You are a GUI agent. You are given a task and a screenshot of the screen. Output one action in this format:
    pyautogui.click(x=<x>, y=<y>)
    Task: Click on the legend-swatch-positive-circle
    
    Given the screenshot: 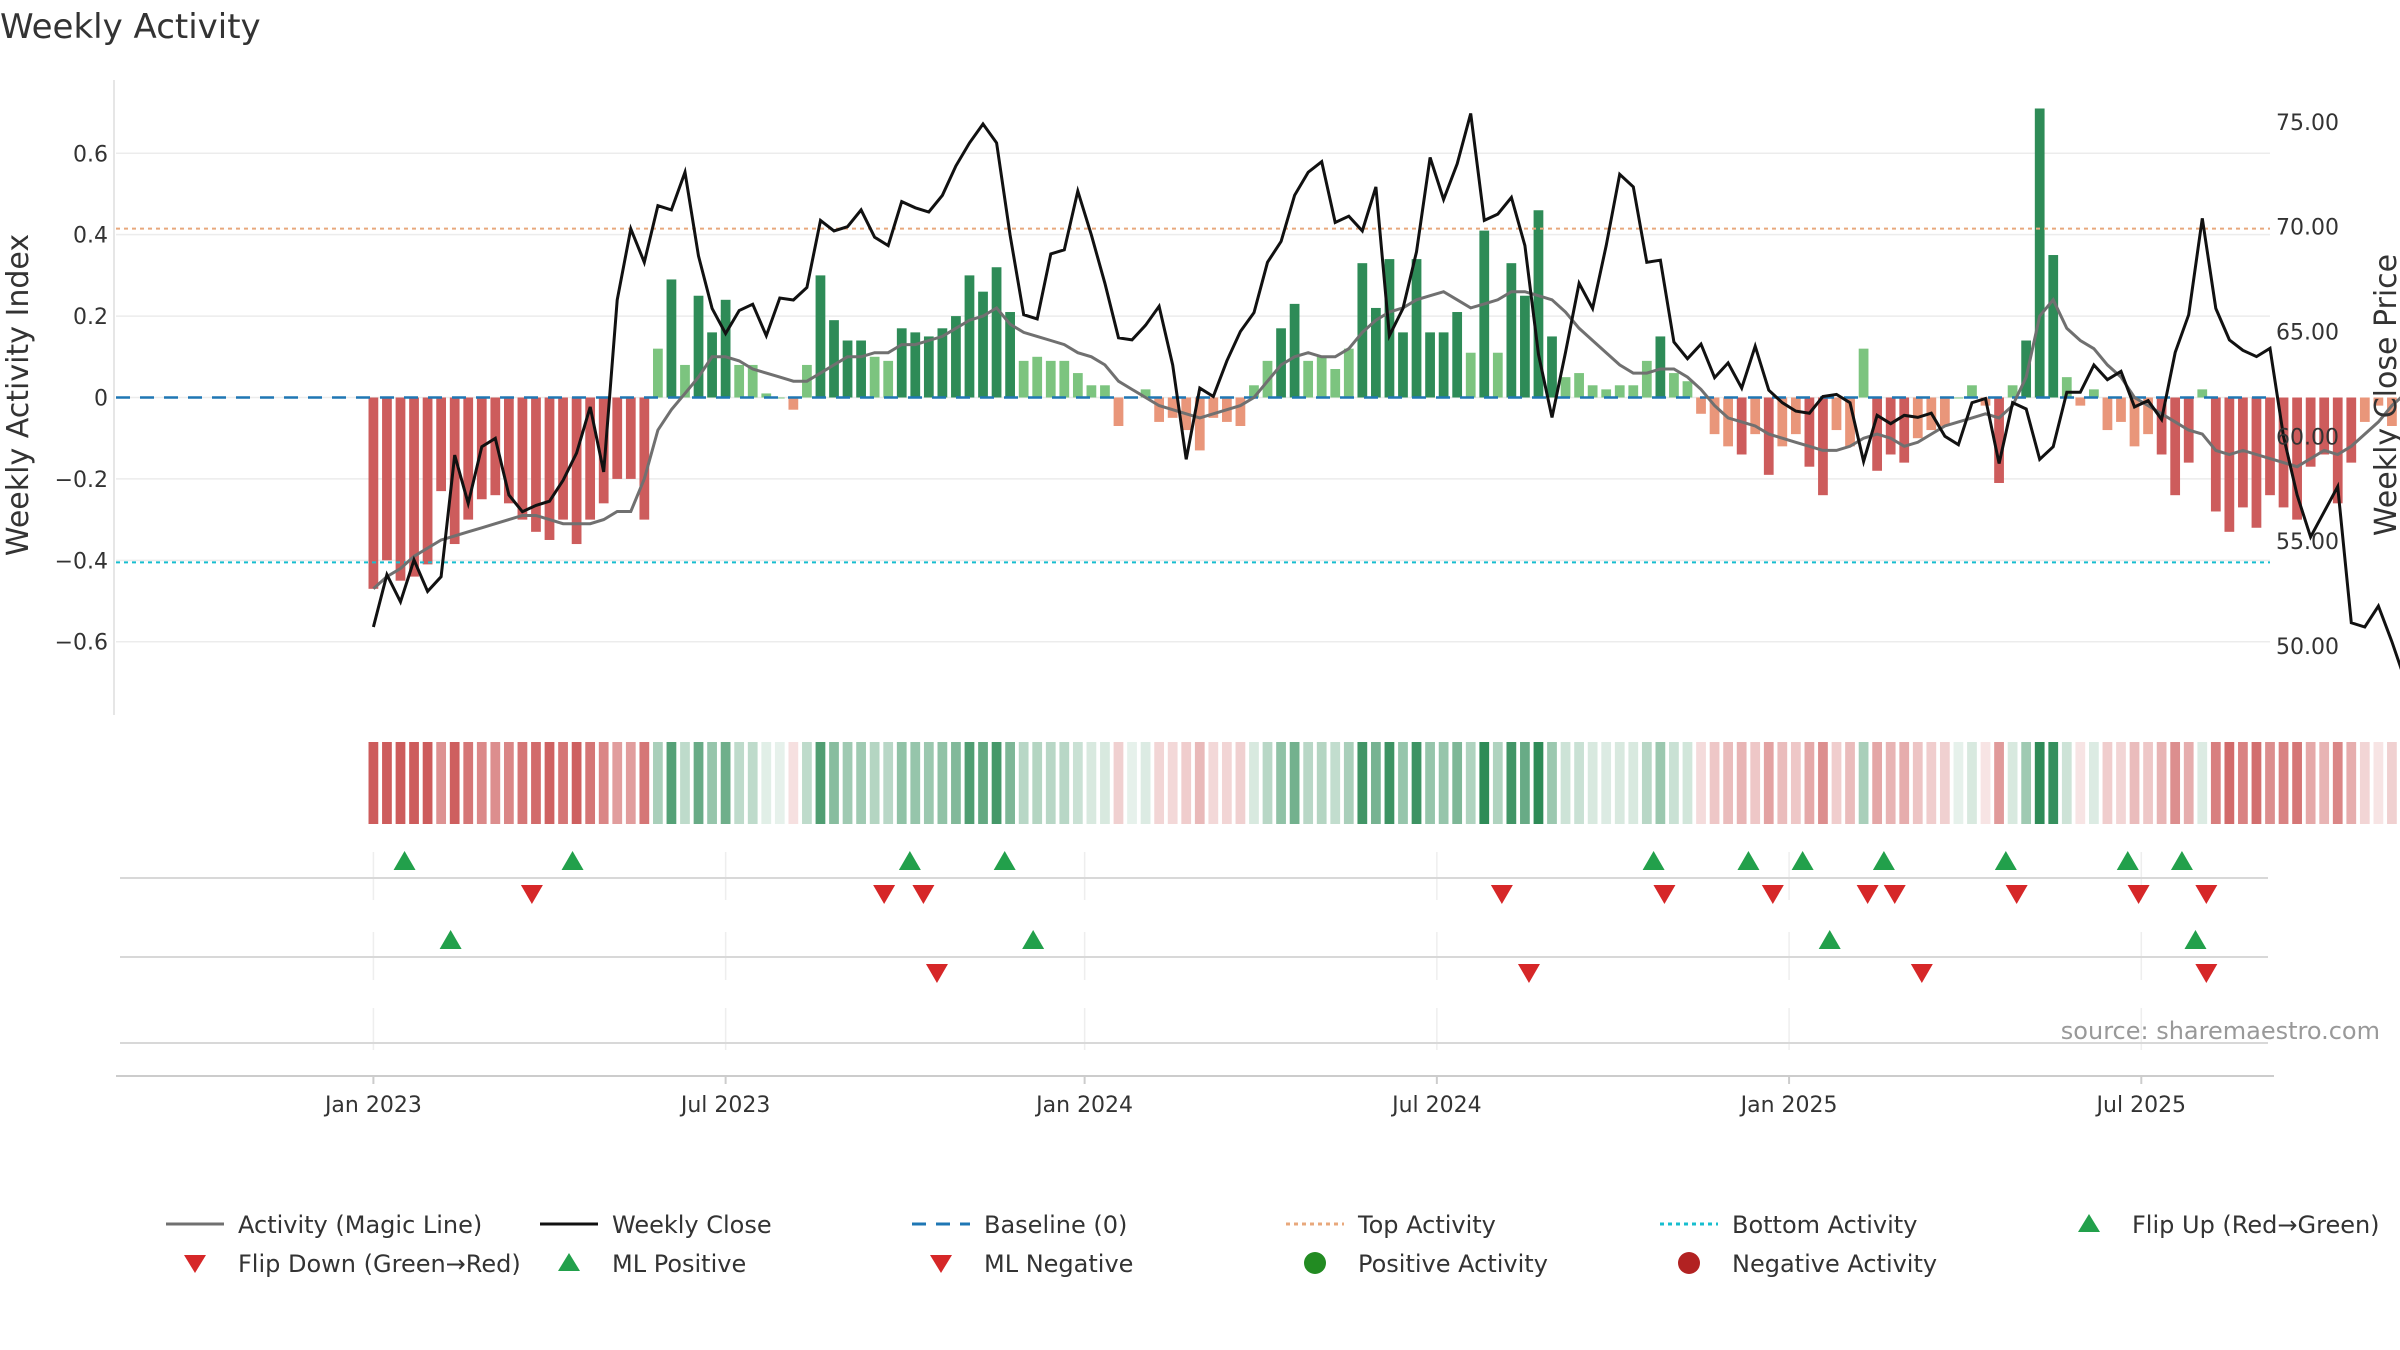 What is the action you would take?
    pyautogui.click(x=1315, y=1263)
    